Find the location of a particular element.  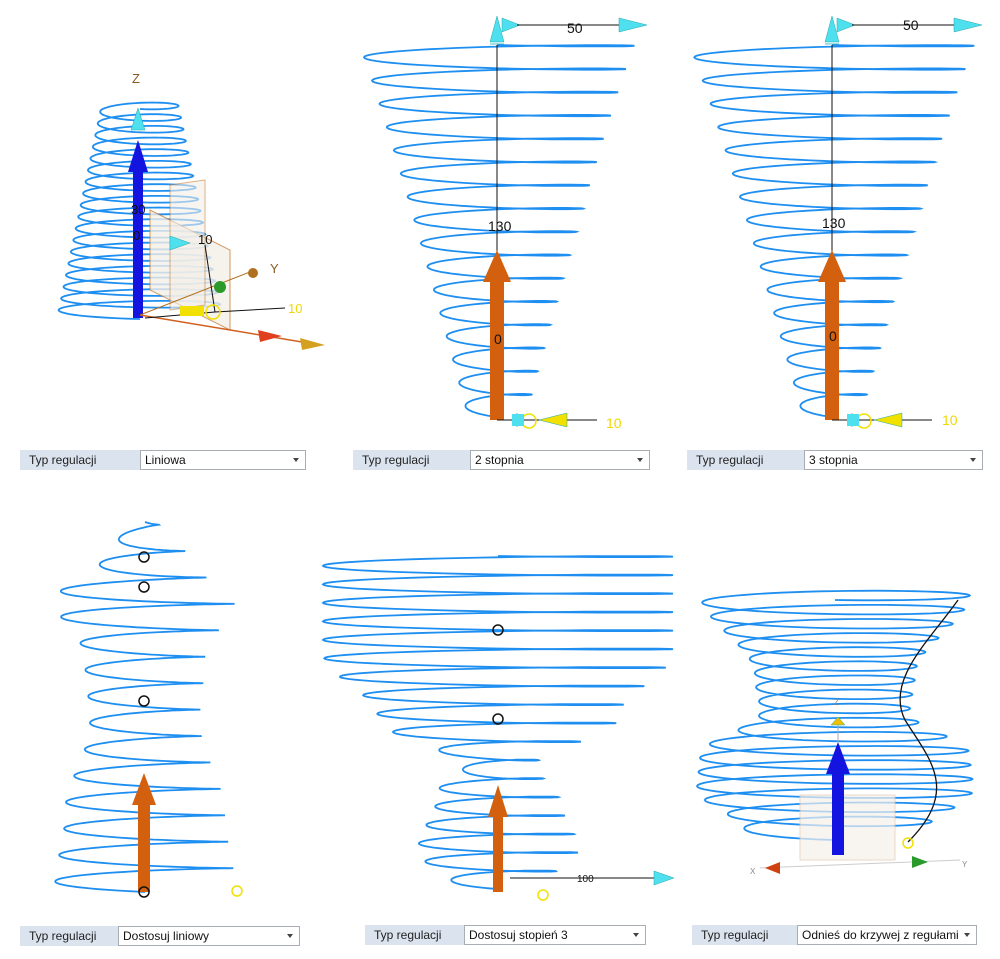

radius-label: 100 is located at coordinates (585, 879).